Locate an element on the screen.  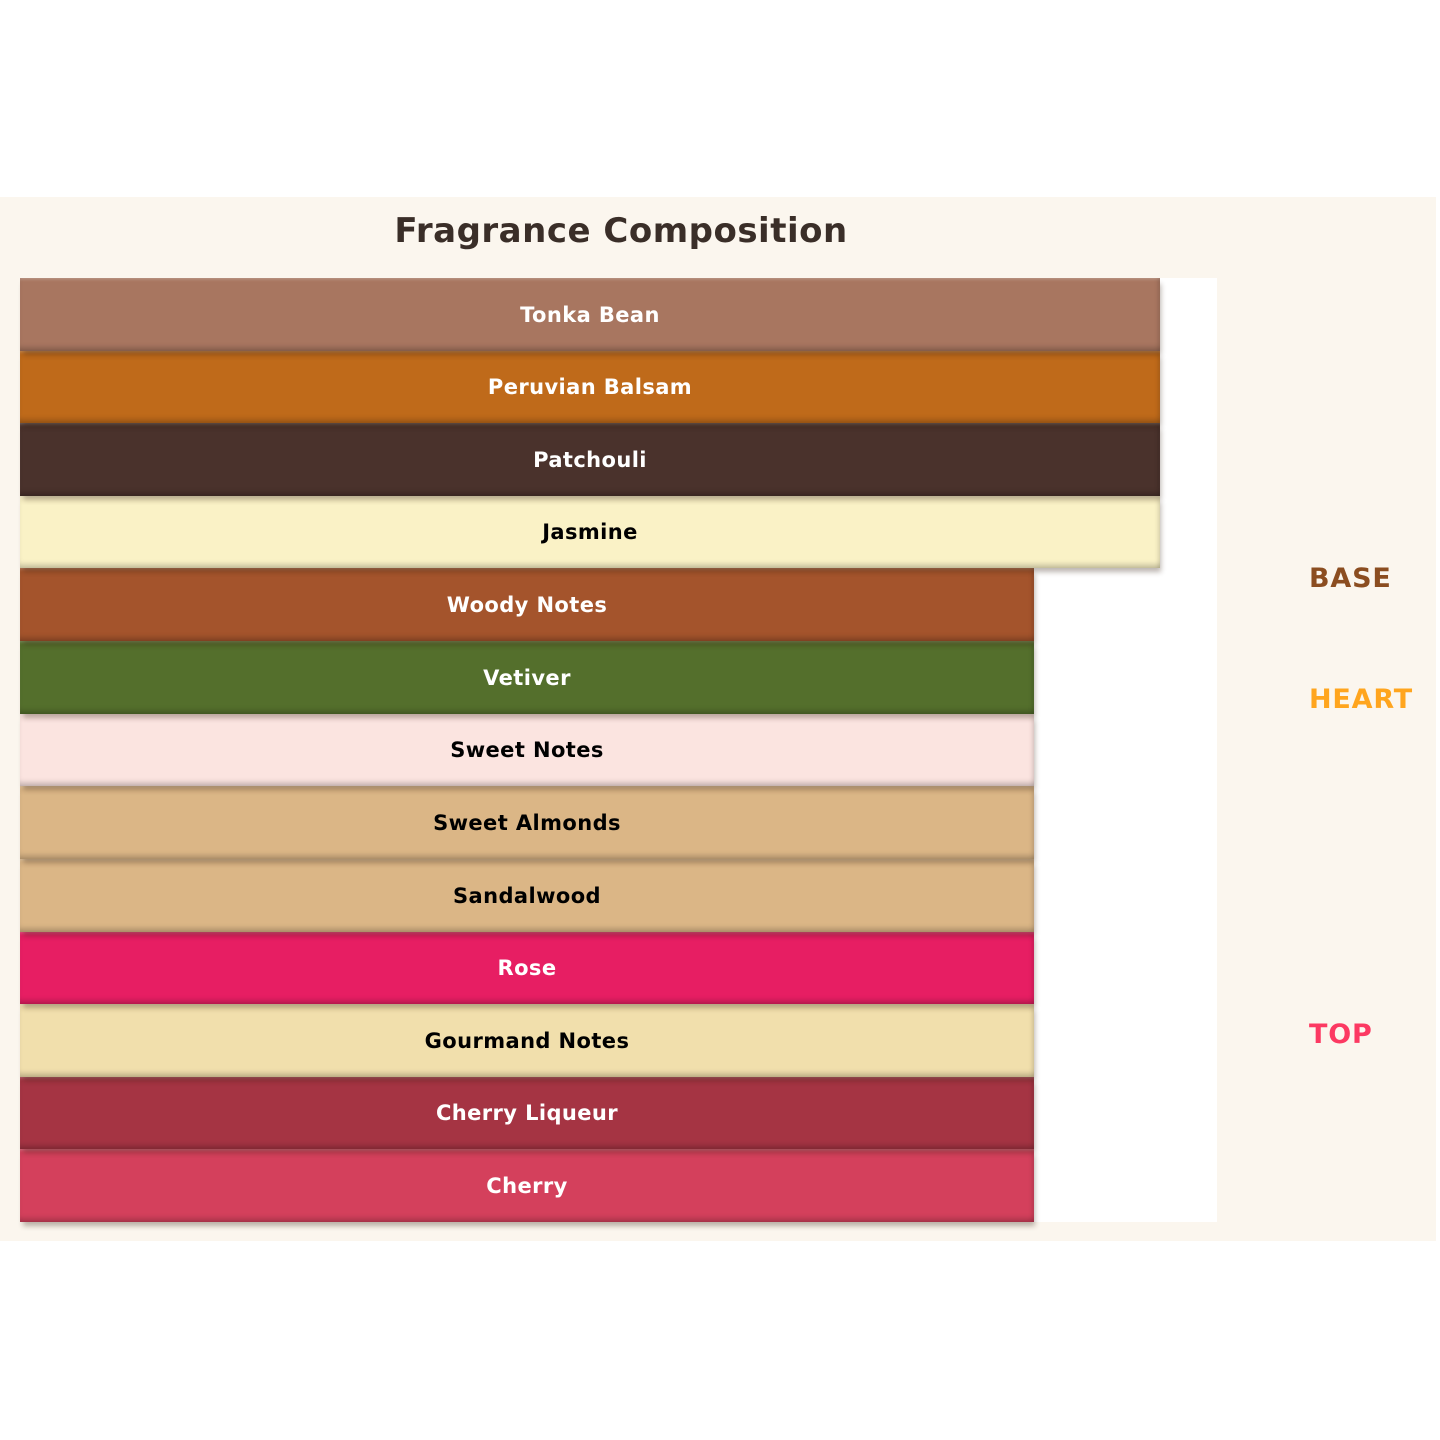
bar-vetiver: Vetiver is located at coordinates (527, 677).